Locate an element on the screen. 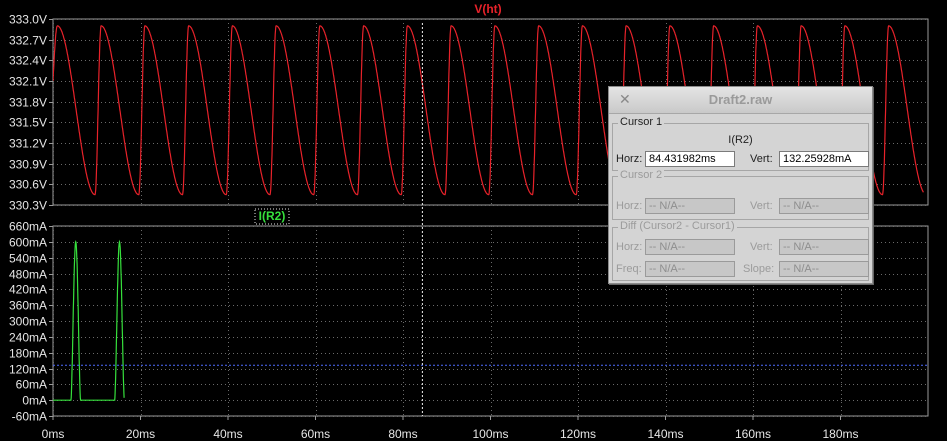 Image resolution: width=947 pixels, height=441 pixels. x-tick-label: 80ms is located at coordinates (402, 434).